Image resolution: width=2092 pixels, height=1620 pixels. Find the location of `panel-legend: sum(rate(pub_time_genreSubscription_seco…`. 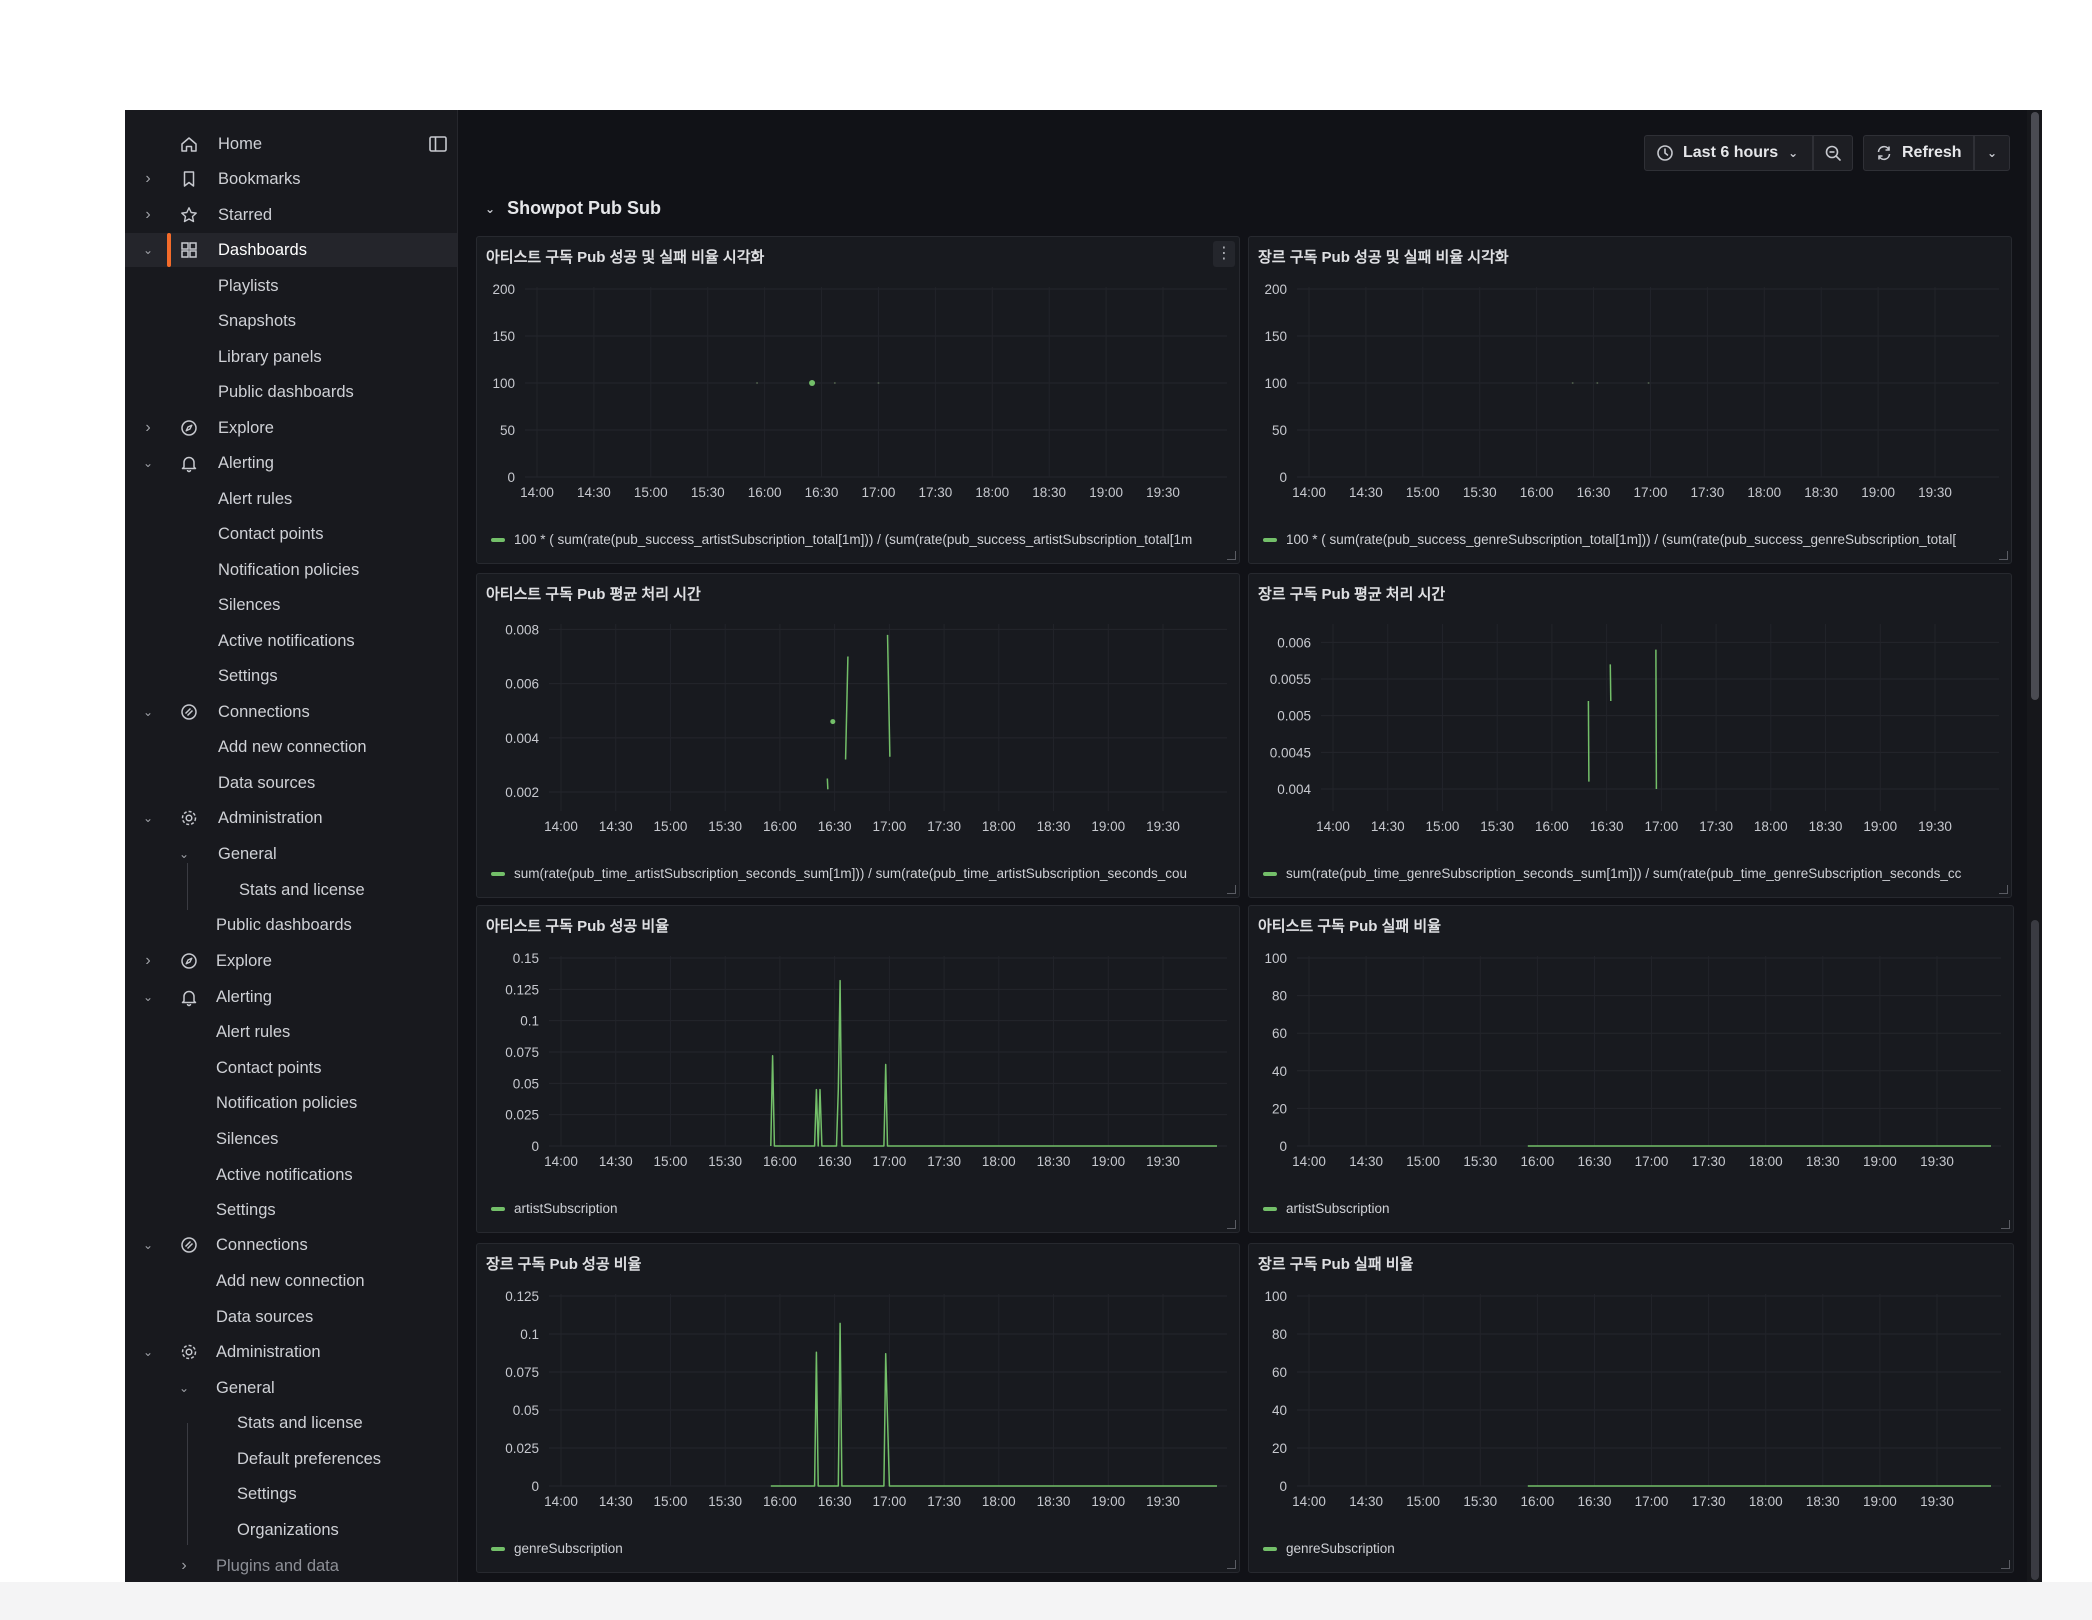

panel-legend: sum(rate(pub_time_genreSubscription_seco… is located at coordinates (1633, 873).